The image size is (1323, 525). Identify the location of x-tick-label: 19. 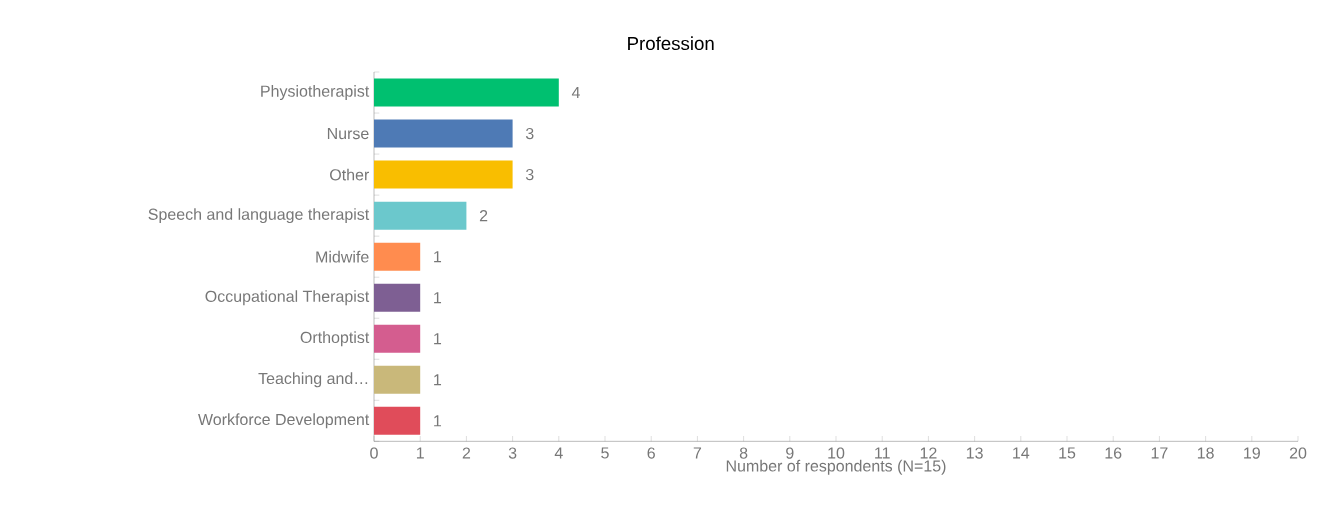
(1252, 453).